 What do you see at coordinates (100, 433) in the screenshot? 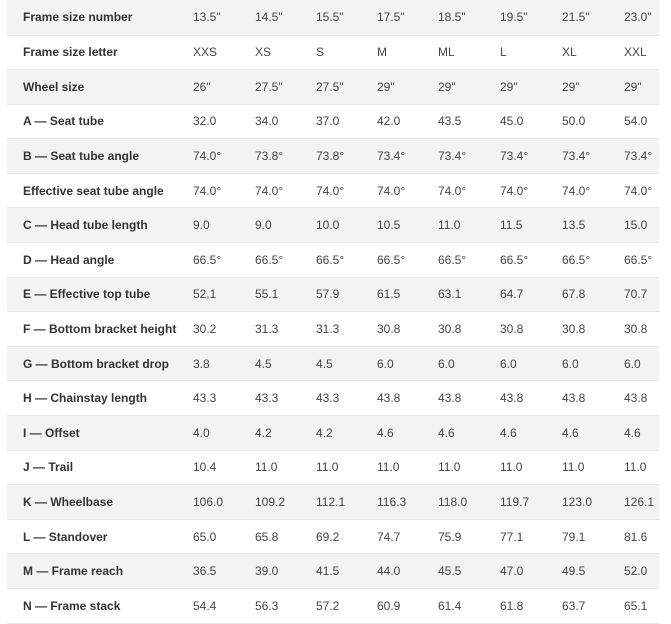
I see `row-label: I — Offset` at bounding box center [100, 433].